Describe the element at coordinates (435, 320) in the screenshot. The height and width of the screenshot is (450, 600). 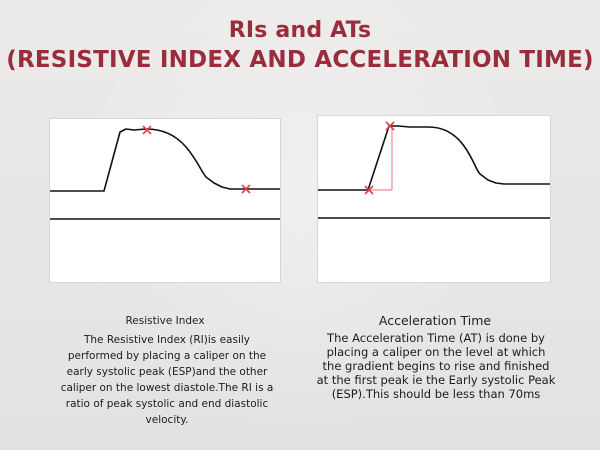
I see `acceleration-time-heading: Acceleration Time` at that location.